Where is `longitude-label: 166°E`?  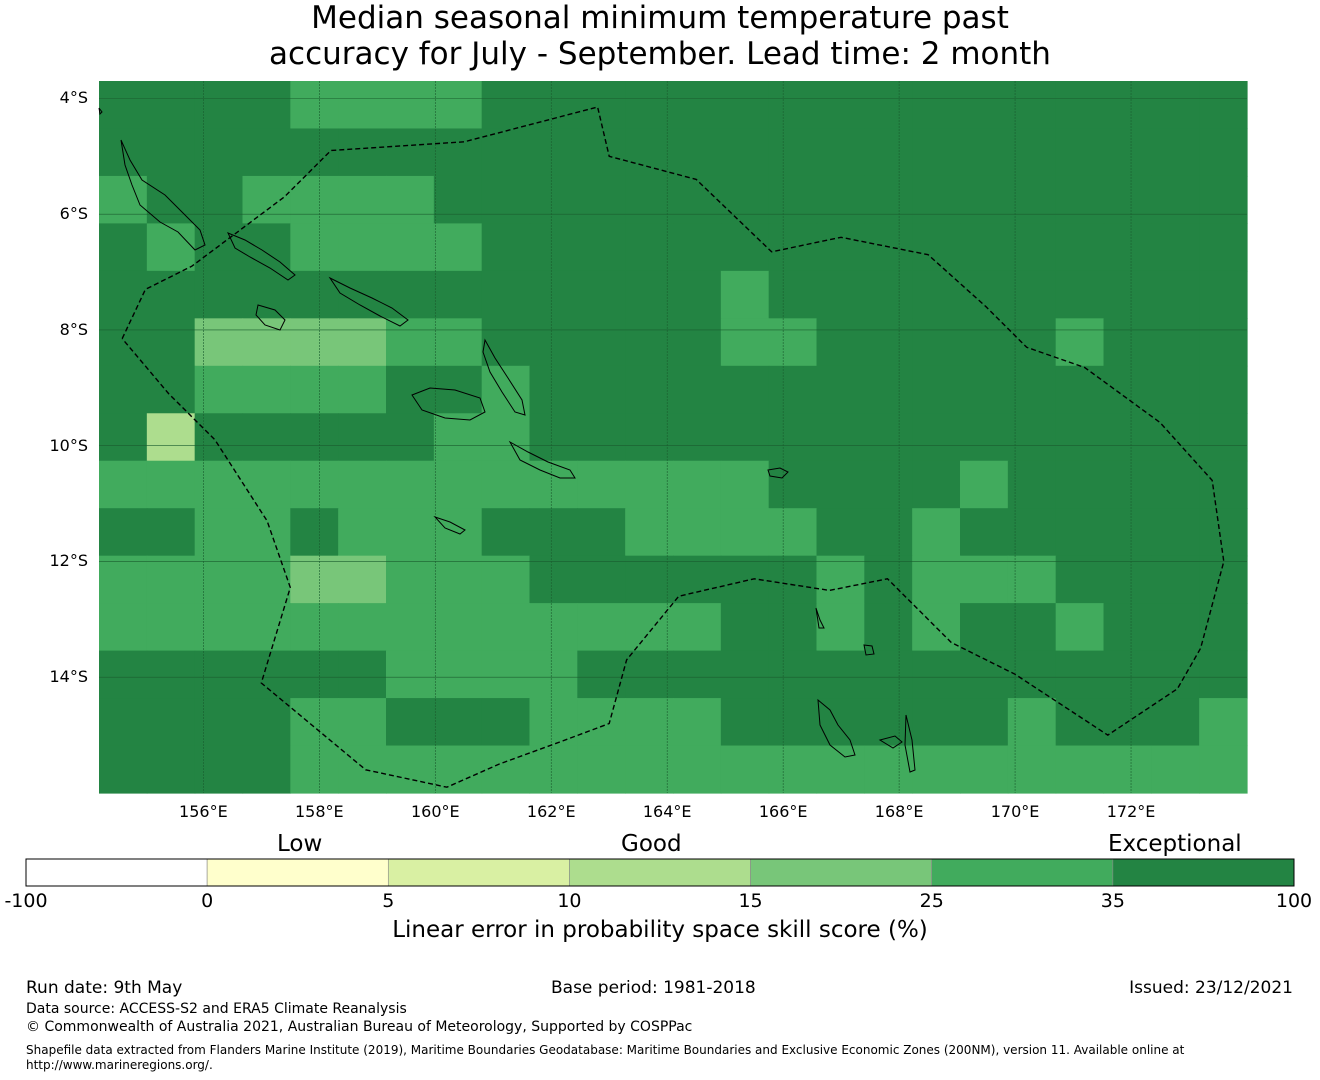
longitude-label: 166°E is located at coordinates (783, 811).